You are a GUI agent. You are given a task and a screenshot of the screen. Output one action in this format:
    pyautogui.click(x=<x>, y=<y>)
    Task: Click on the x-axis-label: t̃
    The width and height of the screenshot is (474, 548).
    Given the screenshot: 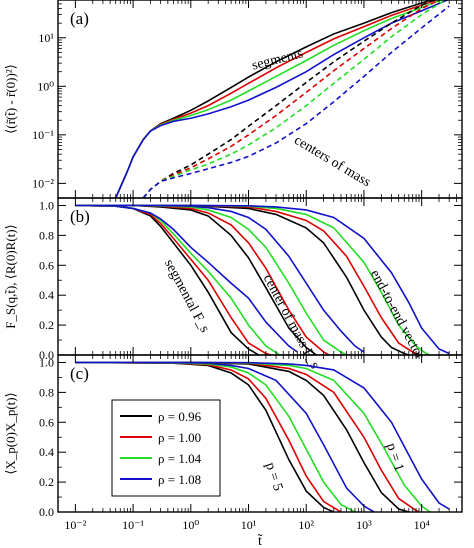 What is the action you would take?
    pyautogui.click(x=260, y=541)
    